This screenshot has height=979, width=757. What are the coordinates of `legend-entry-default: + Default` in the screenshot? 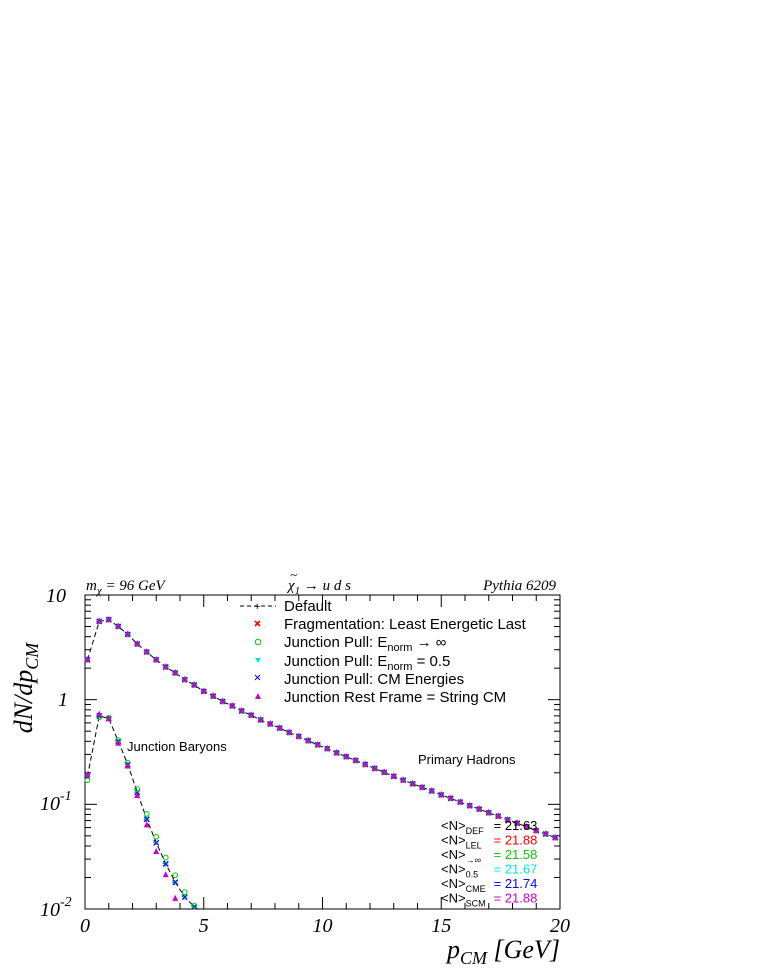 It's located at (286, 606).